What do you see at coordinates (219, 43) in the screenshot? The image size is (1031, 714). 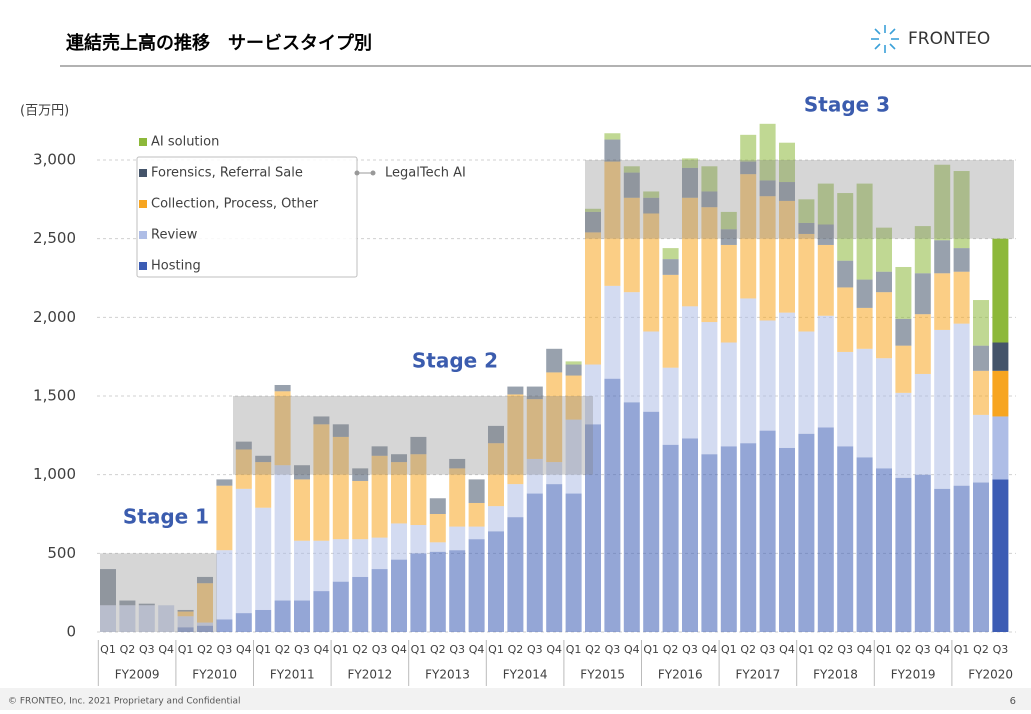 I see `slide-title: 連結売上高の推移 サービスタイプ別` at bounding box center [219, 43].